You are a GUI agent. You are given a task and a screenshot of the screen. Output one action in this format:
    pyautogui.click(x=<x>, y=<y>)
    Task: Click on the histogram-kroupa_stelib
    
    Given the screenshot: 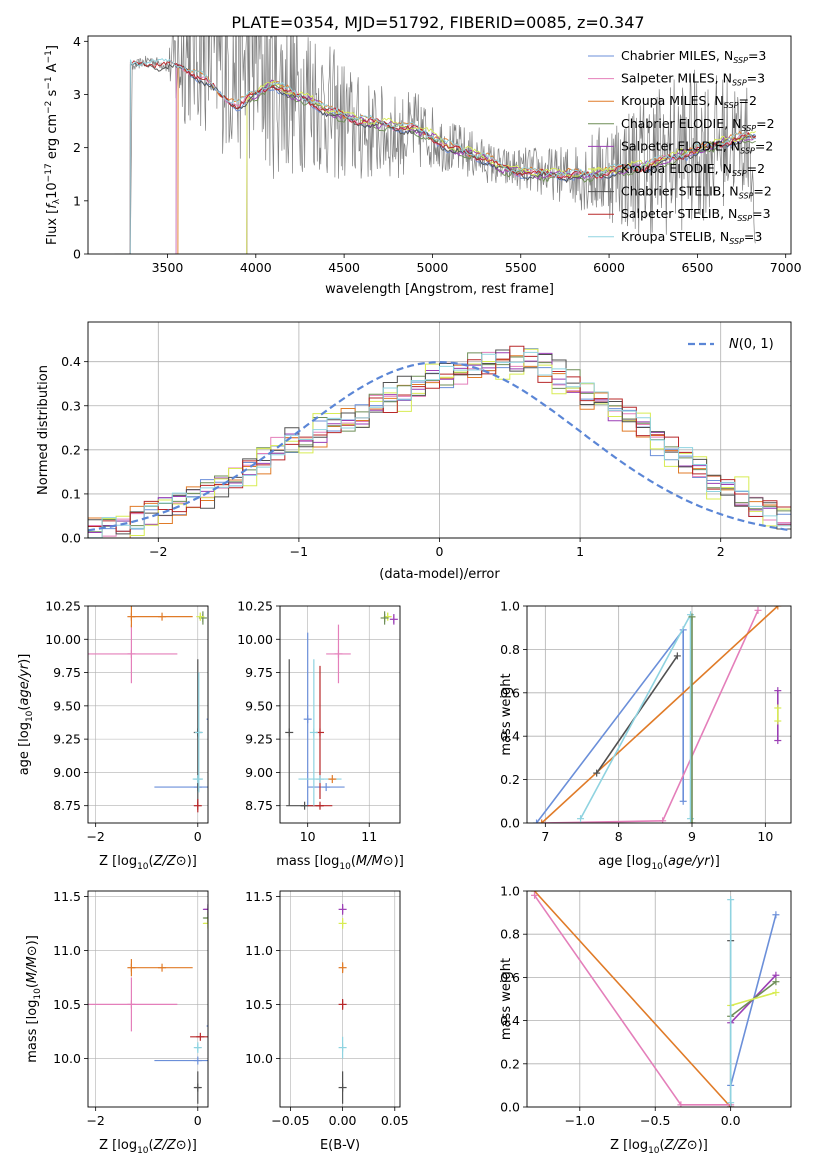 What is the action you would take?
    pyautogui.click(x=439, y=444)
    